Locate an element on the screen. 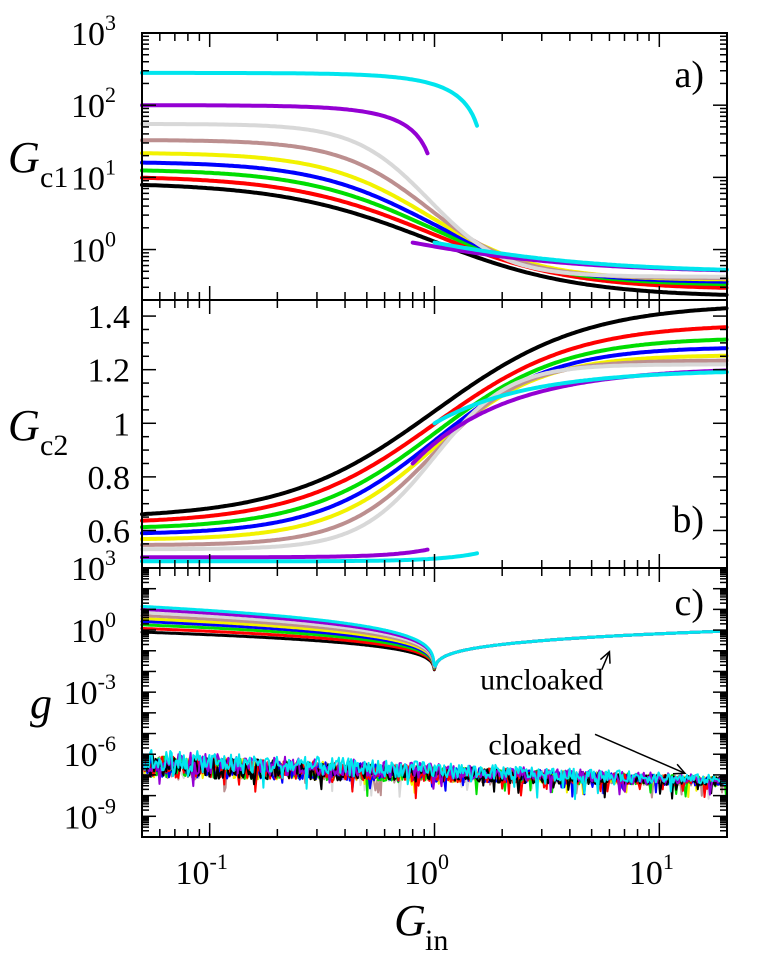 The height and width of the screenshot is (962, 770). panel-a-ytick-label: 10³ is located at coordinates (93, 31).